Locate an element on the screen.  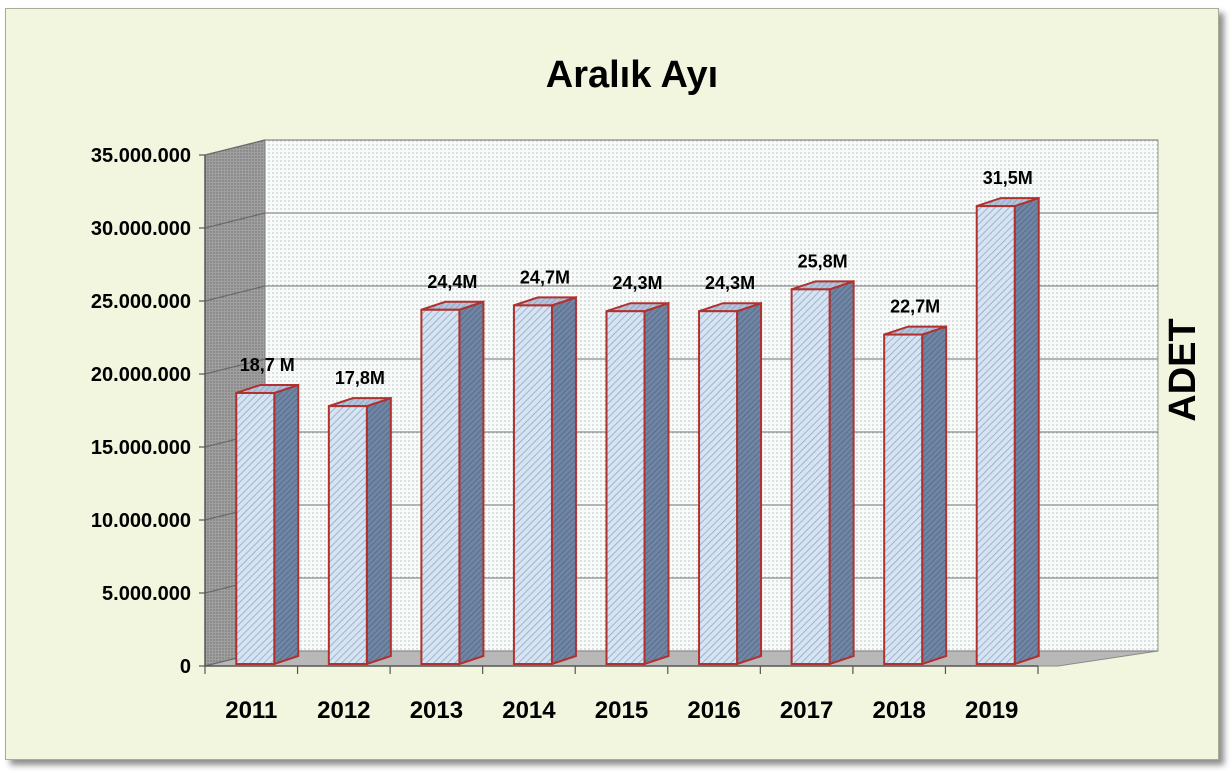
x-category-label: 2015 is located at coordinates (621, 710).